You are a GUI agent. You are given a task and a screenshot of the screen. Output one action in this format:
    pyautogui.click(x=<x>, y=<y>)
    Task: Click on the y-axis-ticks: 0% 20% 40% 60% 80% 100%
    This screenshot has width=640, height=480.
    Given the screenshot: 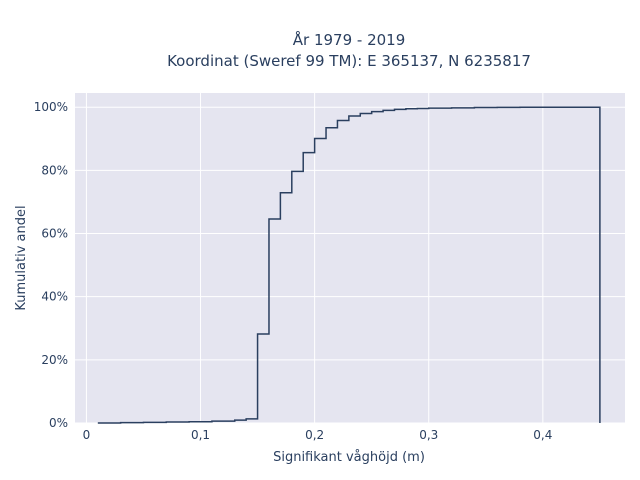 What is the action you would take?
    pyautogui.click(x=51, y=265)
    